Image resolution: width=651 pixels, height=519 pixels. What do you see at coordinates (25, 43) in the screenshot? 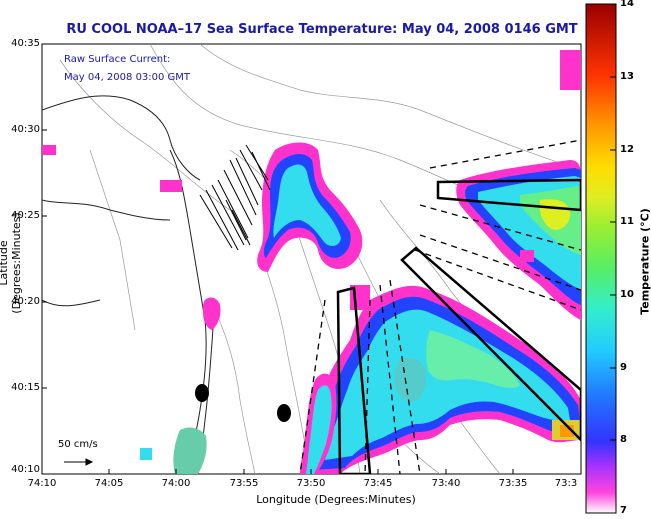
I see `y-tick-label: 40:35` at bounding box center [25, 43].